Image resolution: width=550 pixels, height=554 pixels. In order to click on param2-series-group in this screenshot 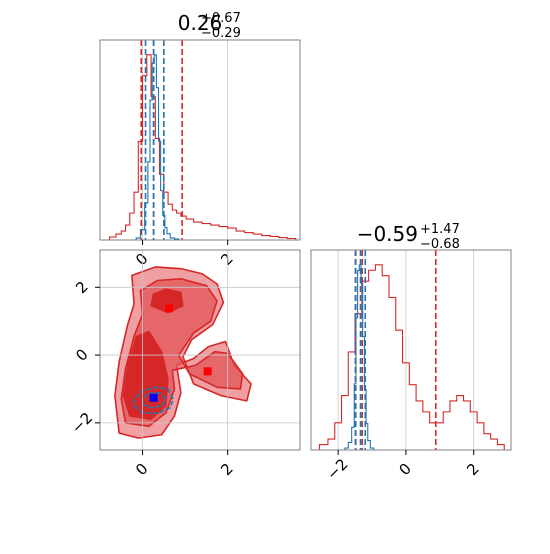, I will do `click(408, 350)`.